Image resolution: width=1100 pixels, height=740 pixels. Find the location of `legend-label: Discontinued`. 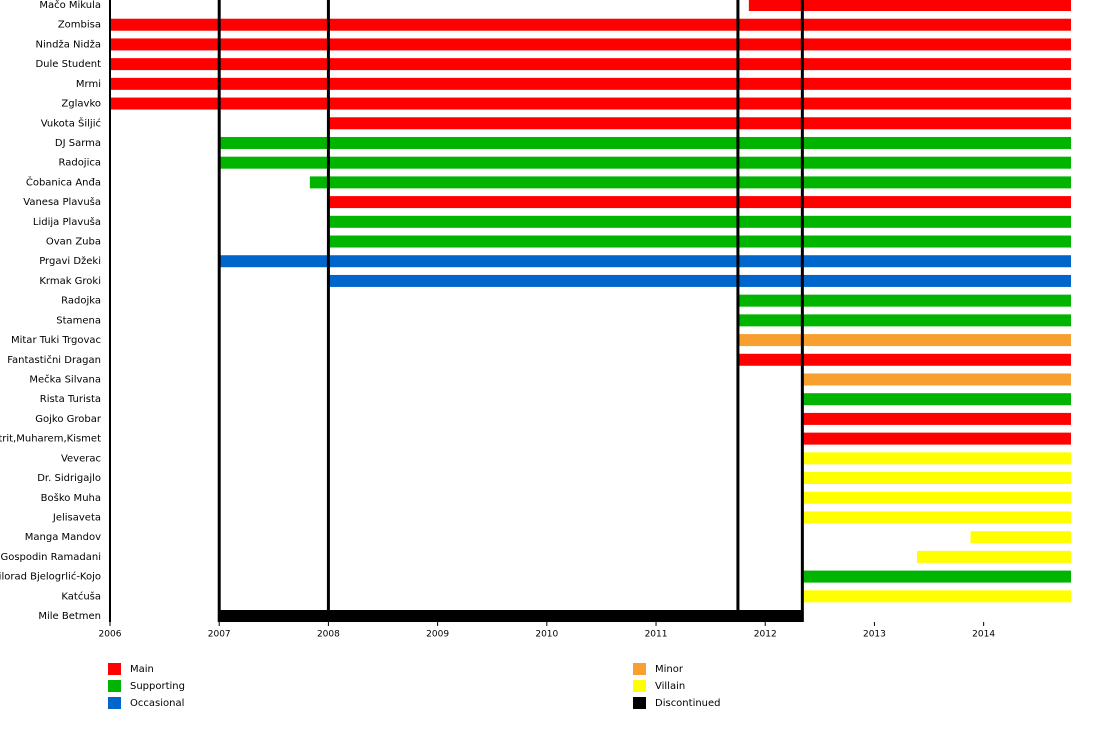

legend-label: Discontinued is located at coordinates (688, 703).